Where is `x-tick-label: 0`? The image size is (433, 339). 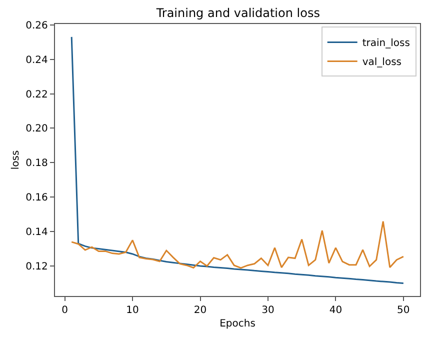
x-tick-label: 0 is located at coordinates (65, 310).